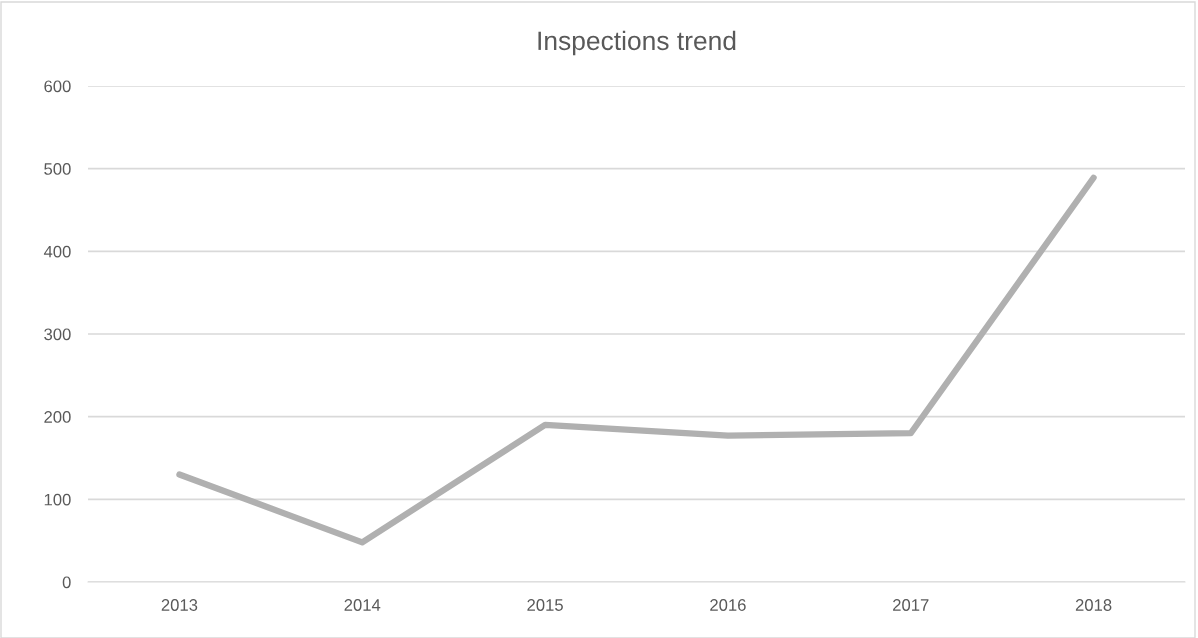  What do you see at coordinates (57, 334) in the screenshot?
I see `y-tick-label: 300` at bounding box center [57, 334].